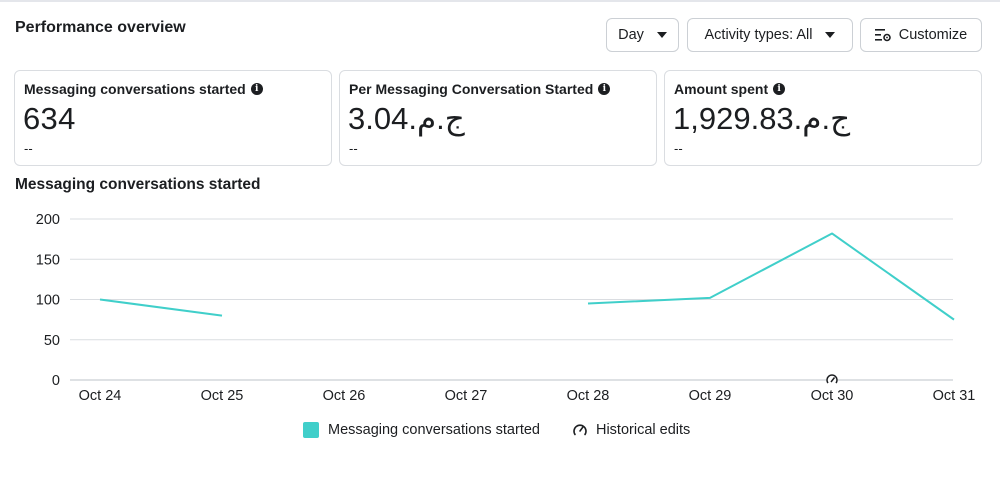 This screenshot has height=498, width=1000. Describe the element at coordinates (471, 89) in the screenshot. I see `metric-label: Per Messaging Conversation Started` at that location.